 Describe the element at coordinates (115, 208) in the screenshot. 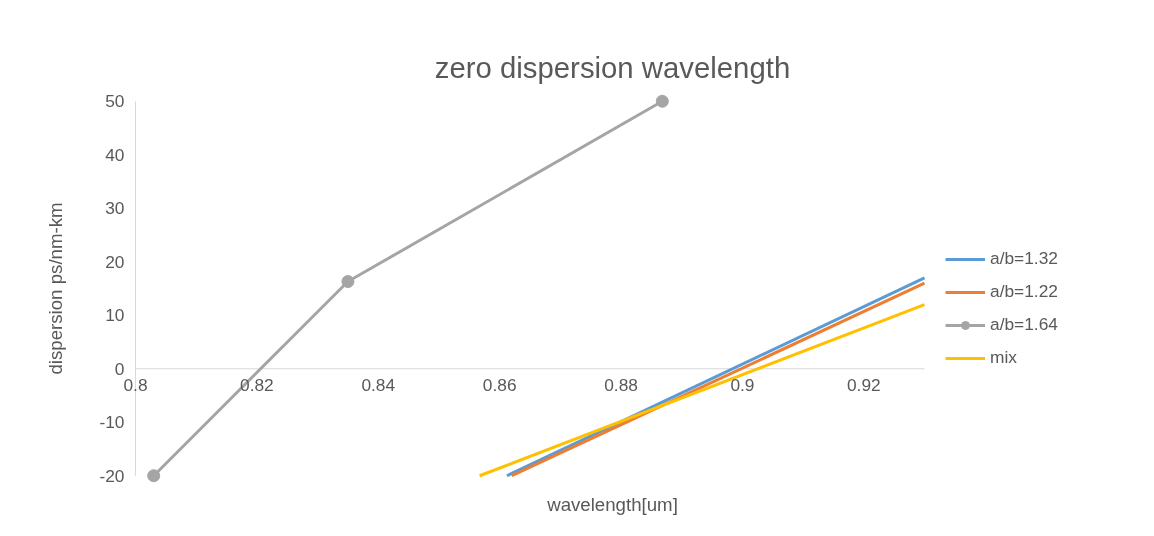

I see `y-tick-label: 30` at that location.